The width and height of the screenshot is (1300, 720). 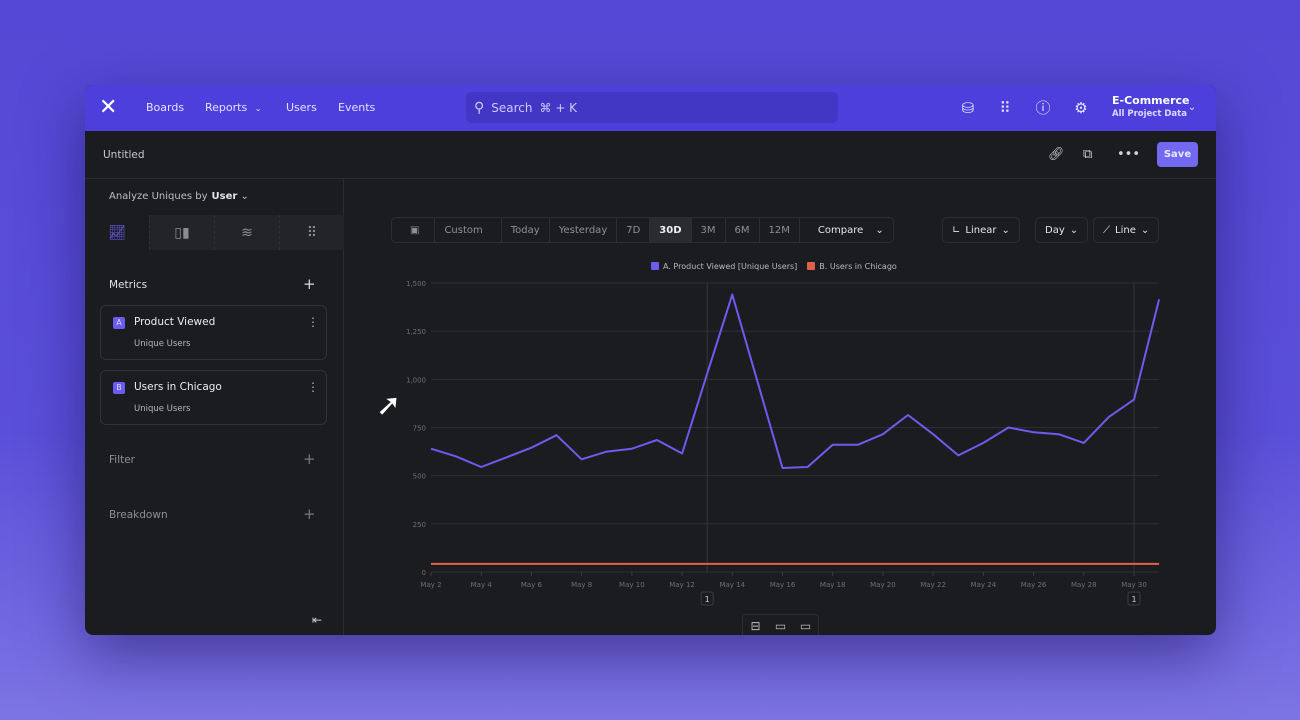 I want to click on y-tick-label: 1,000, so click(x=416, y=380).